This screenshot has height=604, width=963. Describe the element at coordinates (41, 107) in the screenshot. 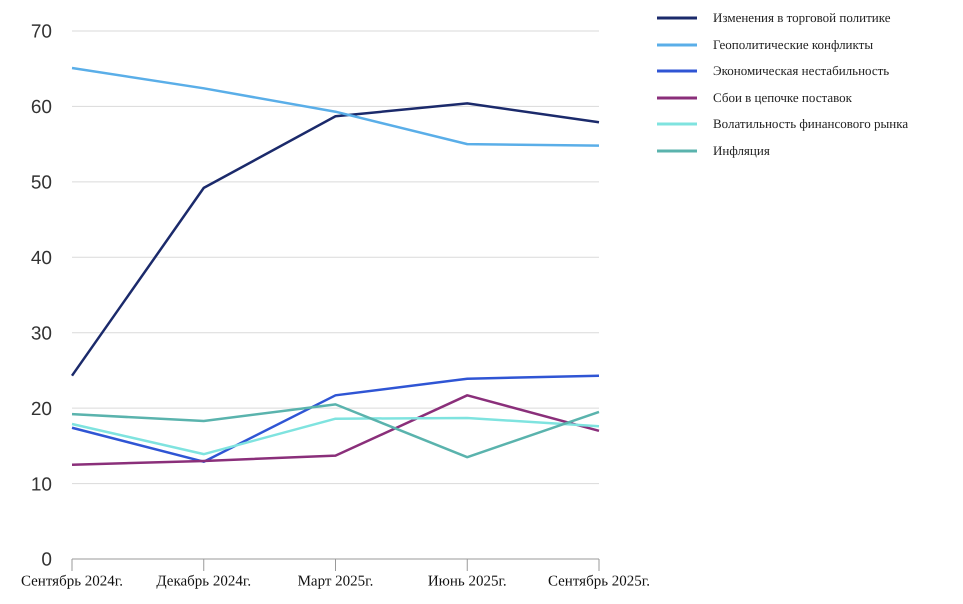

I see `y-tick-label: 60` at that location.